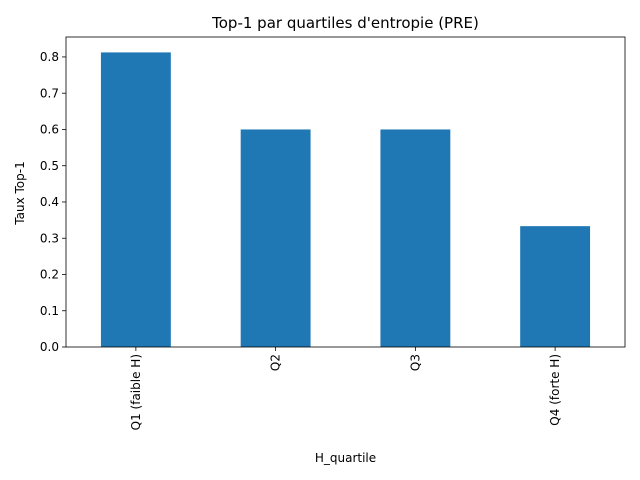  I want to click on y-axis-label: Taux Top-1, so click(20, 193).